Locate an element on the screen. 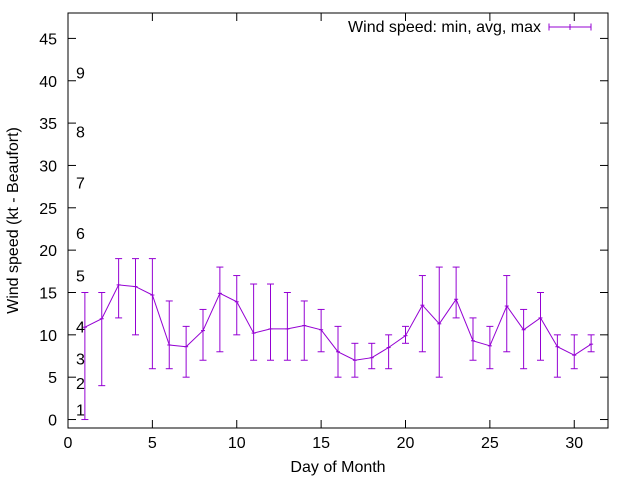 Image resolution: width=640 pixels, height=480 pixels. beaufort-label: 5 is located at coordinates (80, 277).